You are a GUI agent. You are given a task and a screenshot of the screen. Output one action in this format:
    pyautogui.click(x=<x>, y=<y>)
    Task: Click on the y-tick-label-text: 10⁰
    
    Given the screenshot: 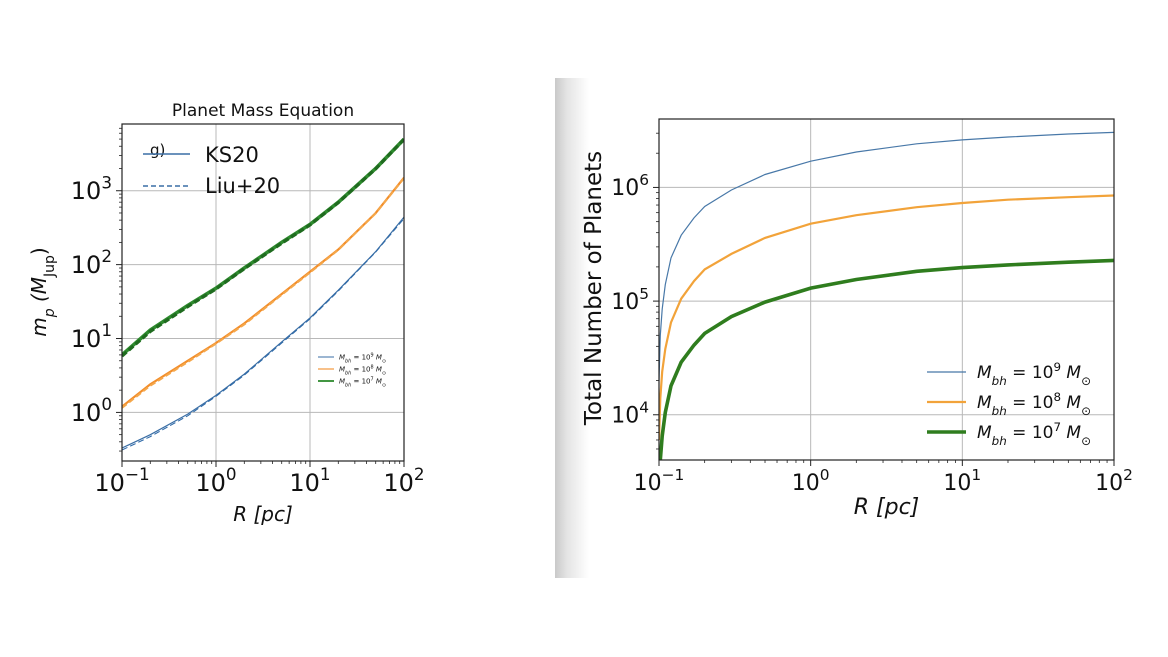 What is the action you would take?
    pyautogui.click(x=91, y=410)
    